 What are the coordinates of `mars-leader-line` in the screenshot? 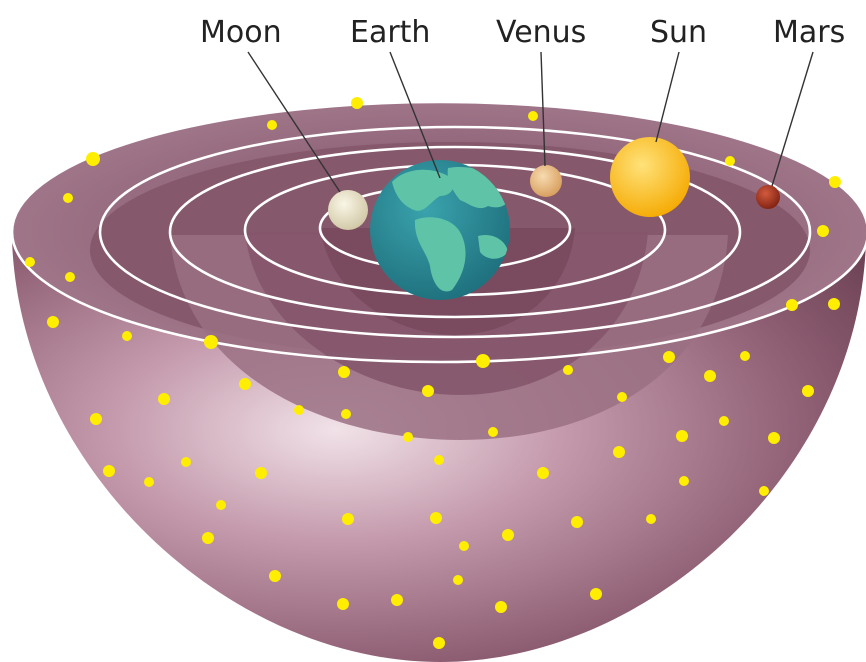 It's located at (792, 119).